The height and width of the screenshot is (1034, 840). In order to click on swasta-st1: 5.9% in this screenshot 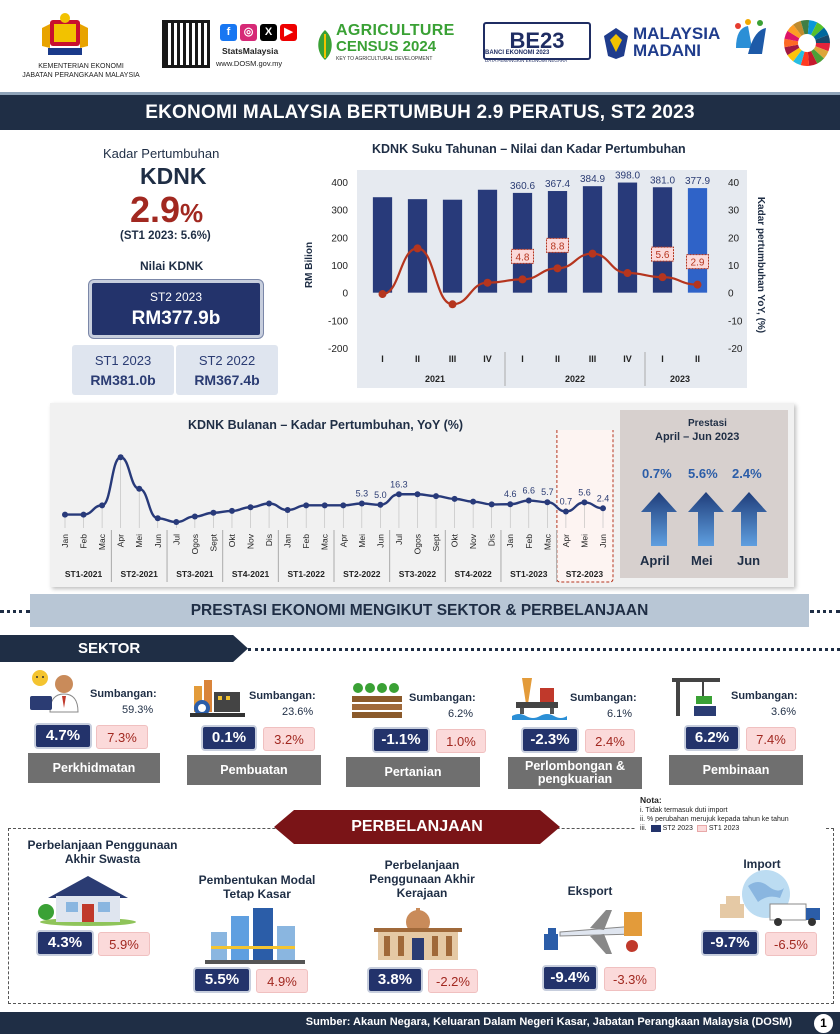, I will do `click(124, 944)`.